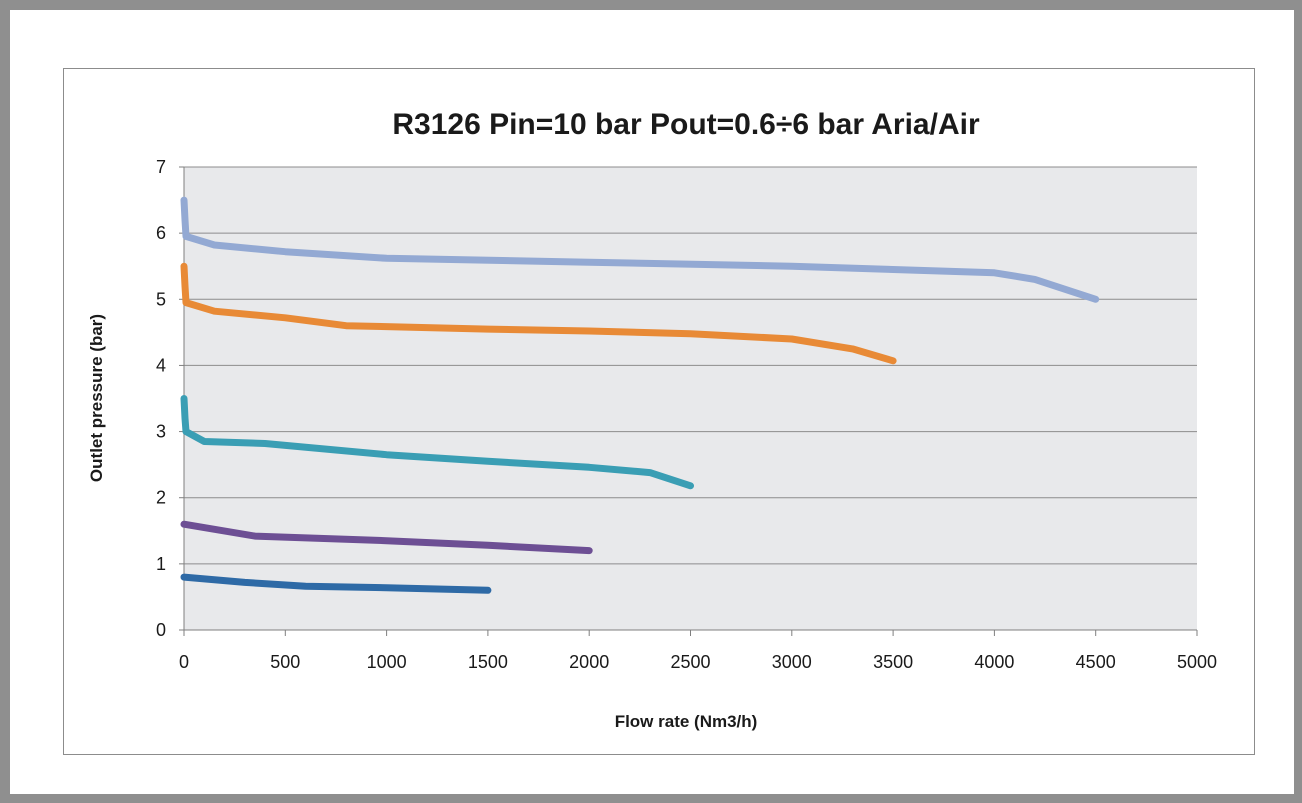 The height and width of the screenshot is (803, 1302). What do you see at coordinates (686, 721) in the screenshot?
I see `x-axis-label: Flow rate (Nm3/h)` at bounding box center [686, 721].